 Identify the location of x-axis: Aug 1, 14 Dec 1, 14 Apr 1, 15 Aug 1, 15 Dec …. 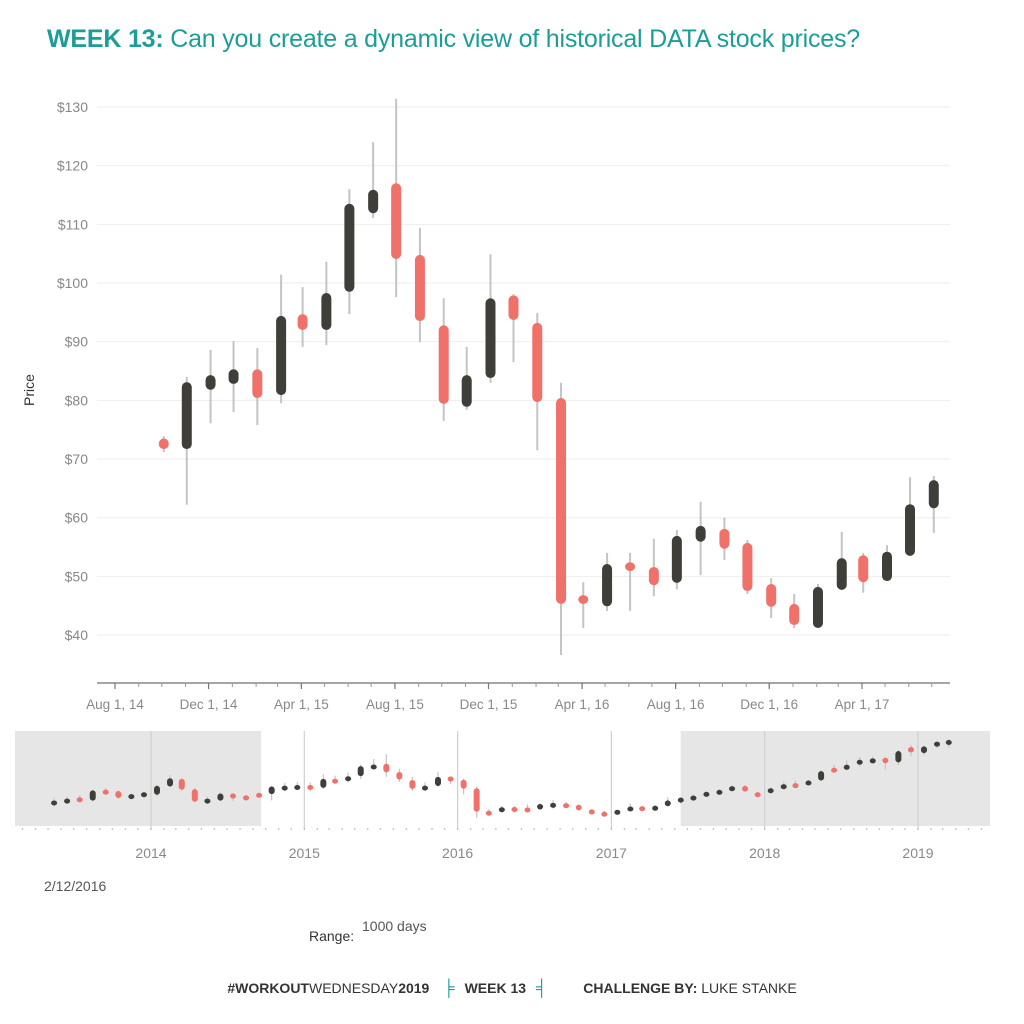
(518, 697).